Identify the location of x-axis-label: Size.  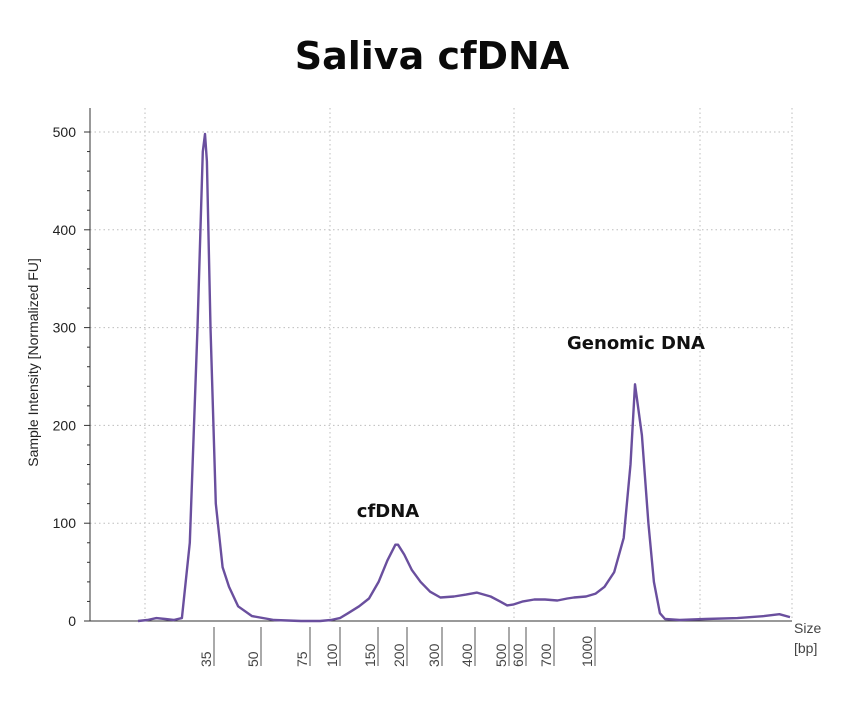
(807, 628).